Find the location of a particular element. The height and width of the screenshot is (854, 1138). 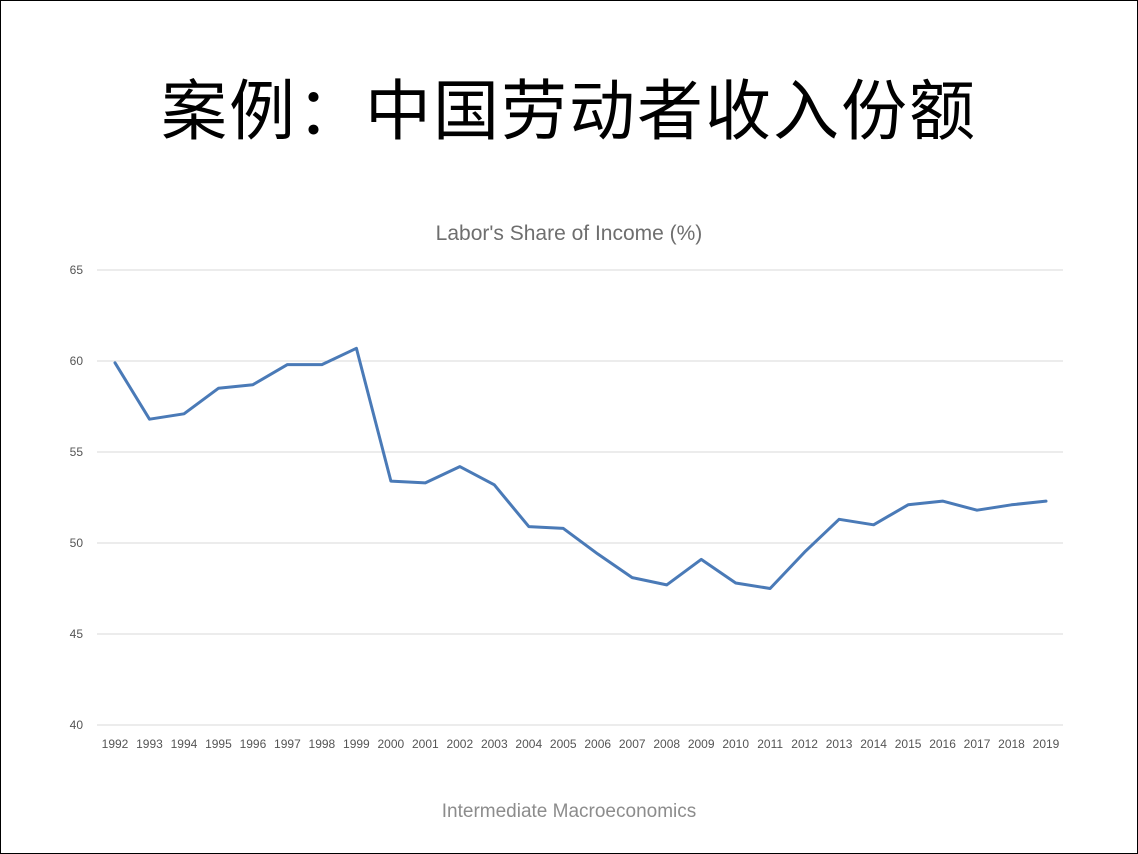

x-tick-label: 2003 is located at coordinates (494, 744).